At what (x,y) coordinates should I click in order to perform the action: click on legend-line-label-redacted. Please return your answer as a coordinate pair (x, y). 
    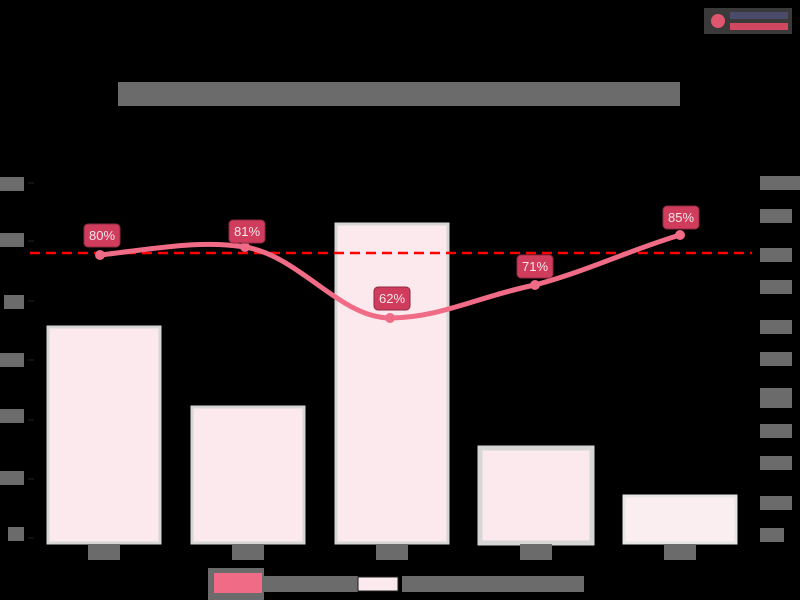
    Looking at the image, I should click on (311, 584).